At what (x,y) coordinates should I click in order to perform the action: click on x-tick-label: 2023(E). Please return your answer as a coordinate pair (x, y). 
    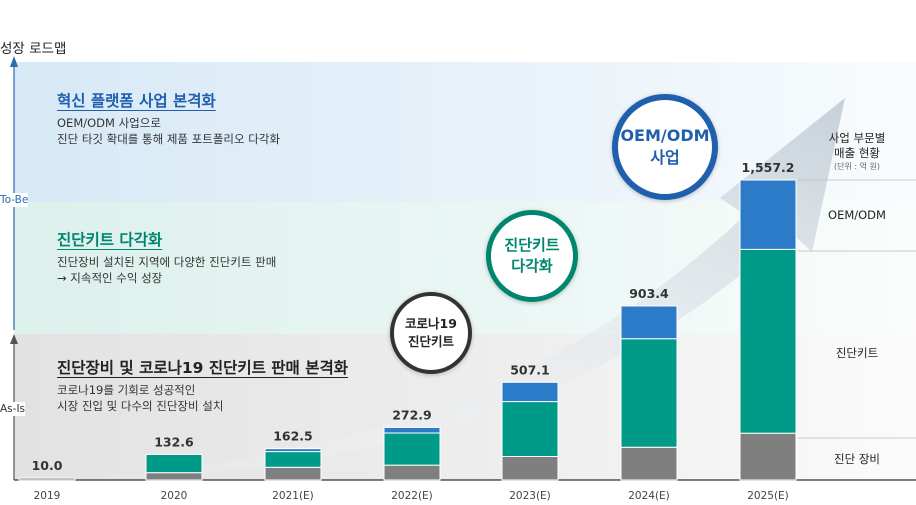
    Looking at the image, I should click on (530, 496).